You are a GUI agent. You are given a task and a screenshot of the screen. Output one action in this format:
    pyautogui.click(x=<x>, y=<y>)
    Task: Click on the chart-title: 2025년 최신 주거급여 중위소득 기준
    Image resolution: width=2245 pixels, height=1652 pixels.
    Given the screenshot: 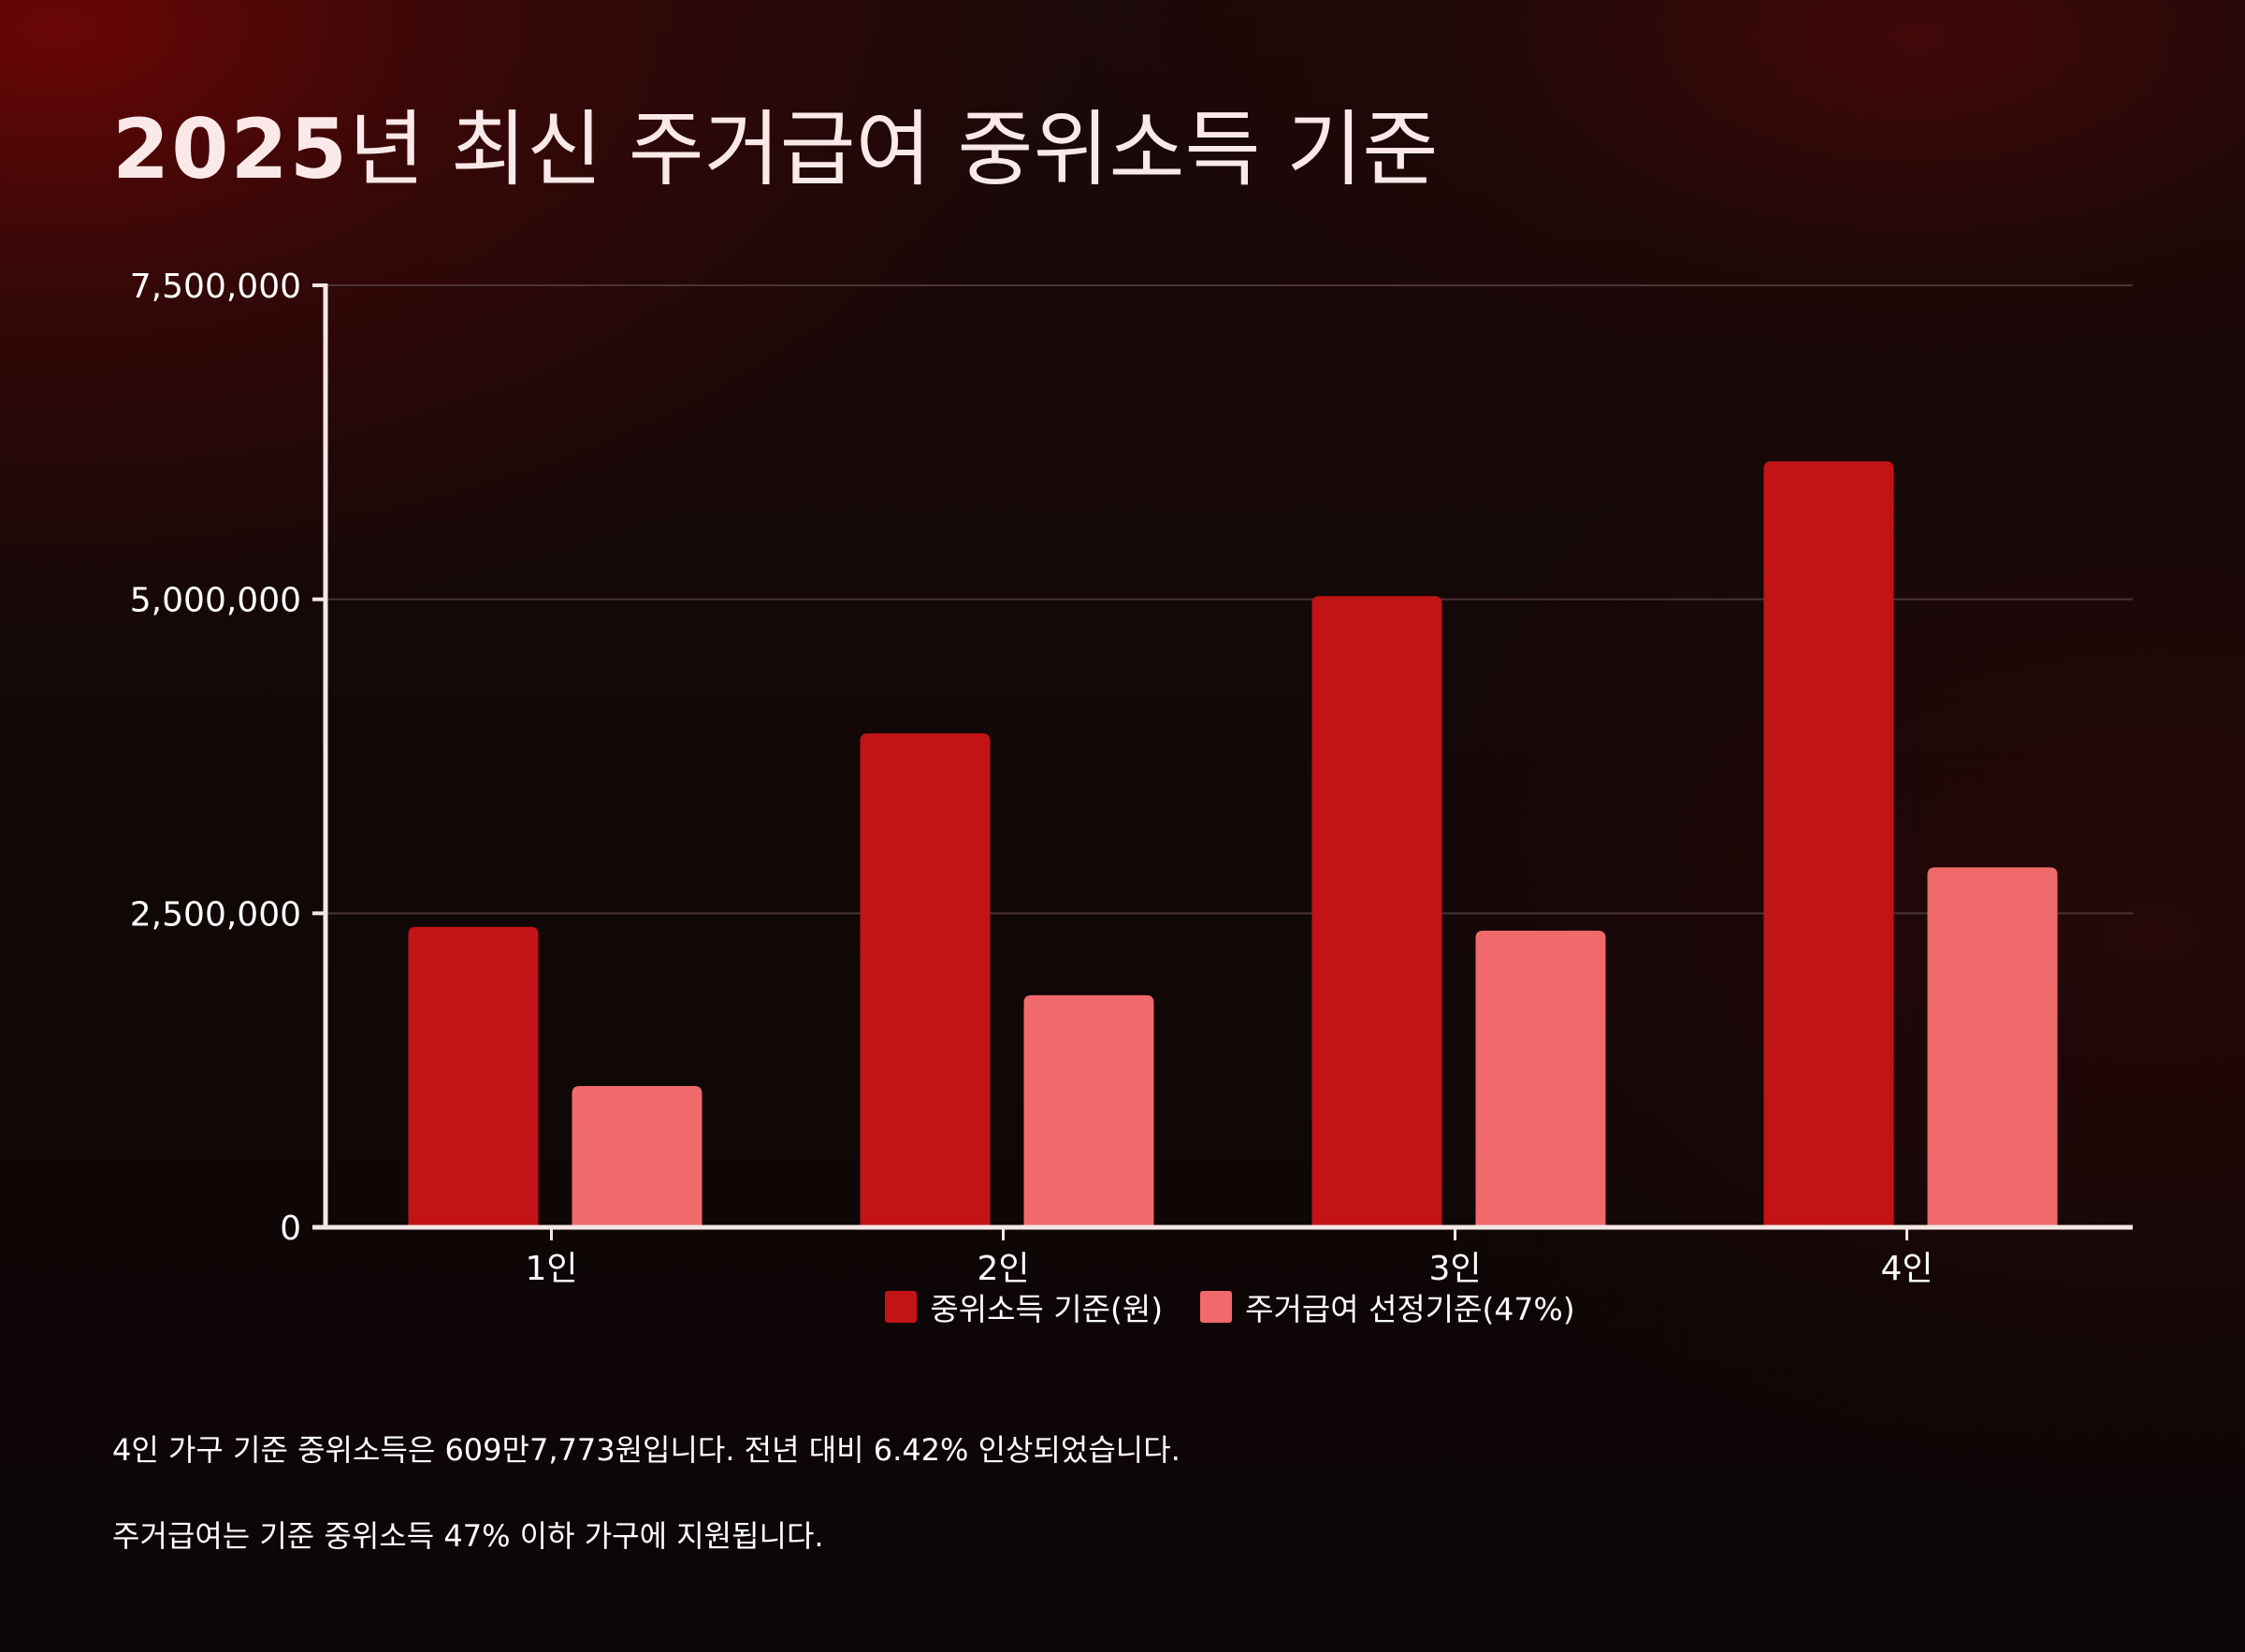 What is the action you would take?
    pyautogui.click(x=775, y=150)
    